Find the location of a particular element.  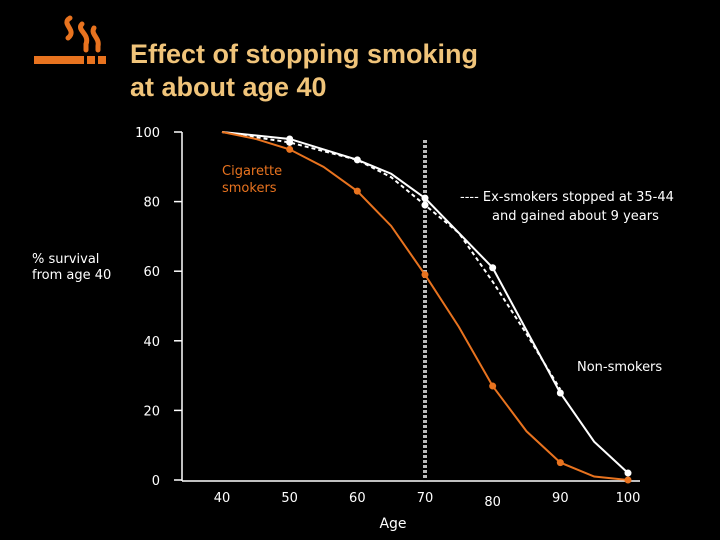

x-tick-label: 60 is located at coordinates (357, 498).